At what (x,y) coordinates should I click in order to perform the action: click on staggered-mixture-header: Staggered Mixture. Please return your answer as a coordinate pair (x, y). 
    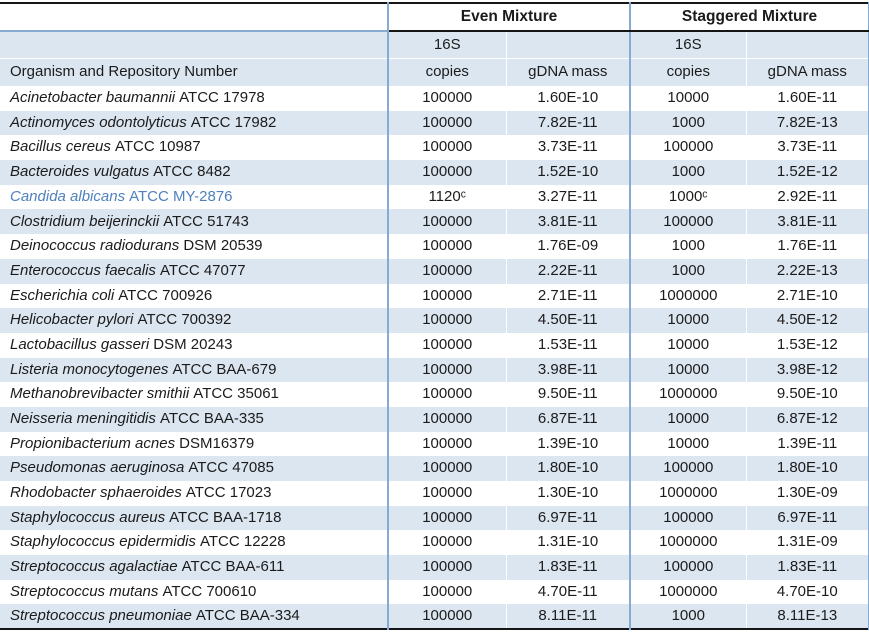
    Looking at the image, I should click on (749, 17).